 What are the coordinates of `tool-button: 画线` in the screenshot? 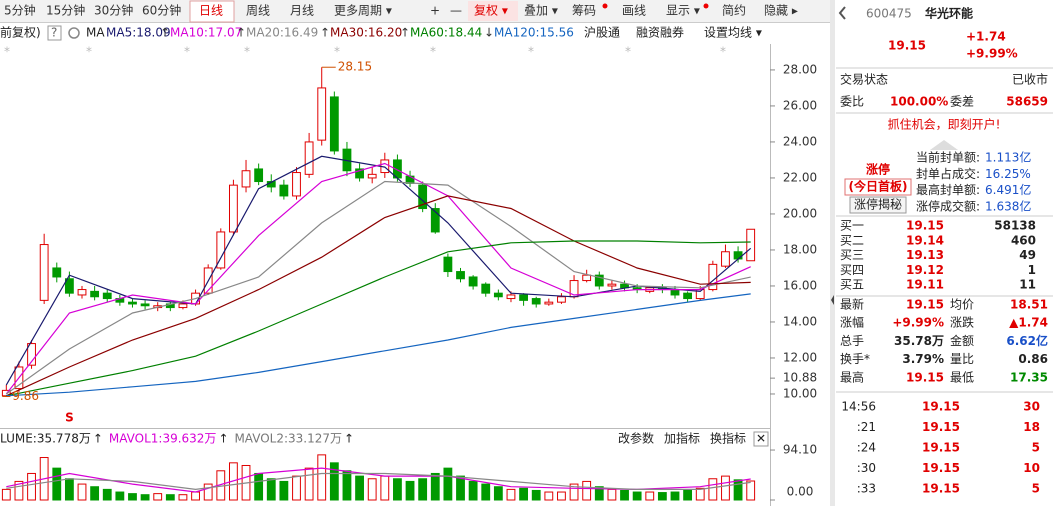 It's located at (634, 11).